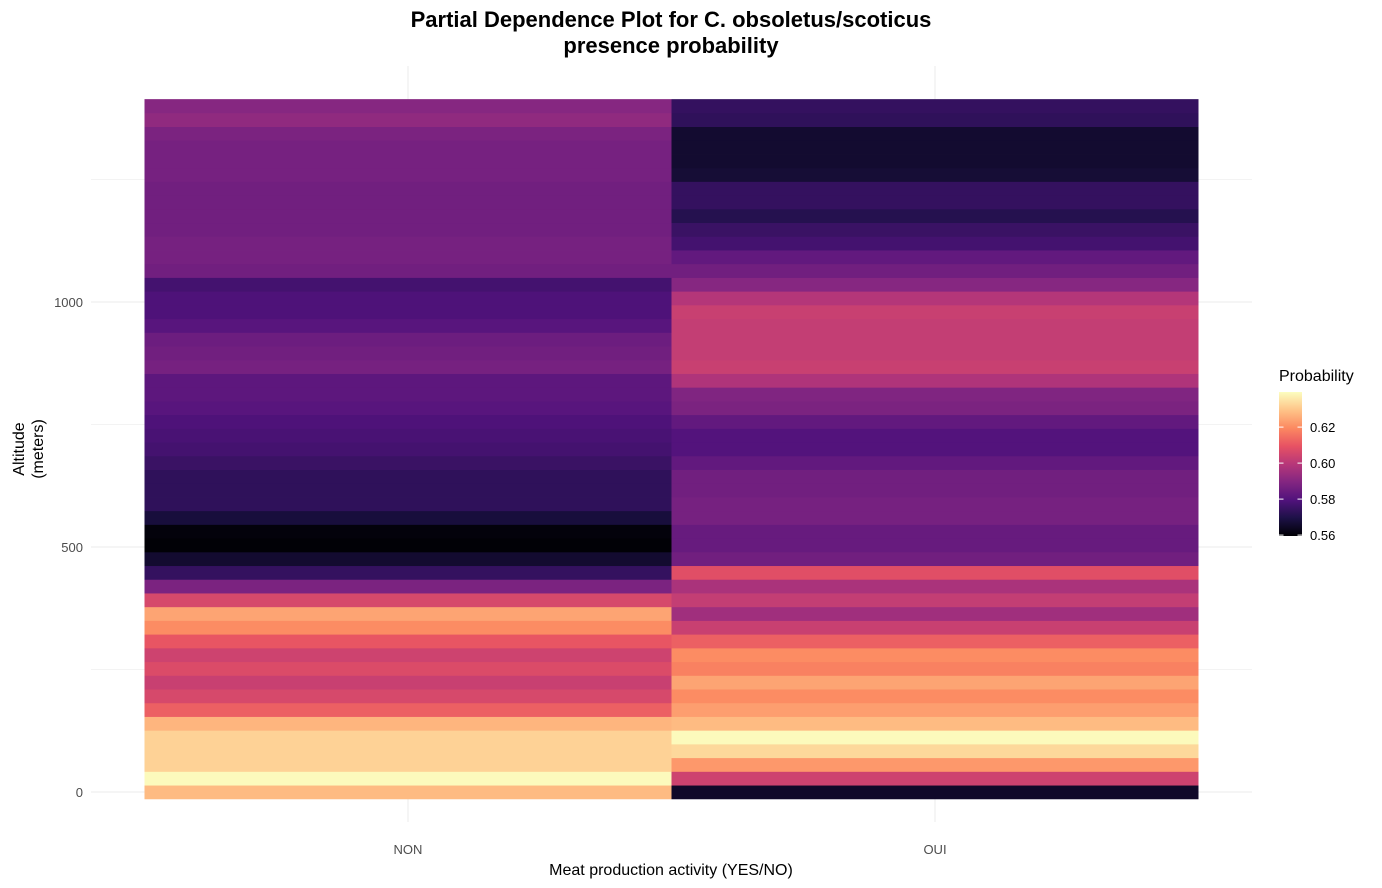 The image size is (1382, 888). Describe the element at coordinates (72, 547) in the screenshot. I see `y-tick-label: 500` at that location.